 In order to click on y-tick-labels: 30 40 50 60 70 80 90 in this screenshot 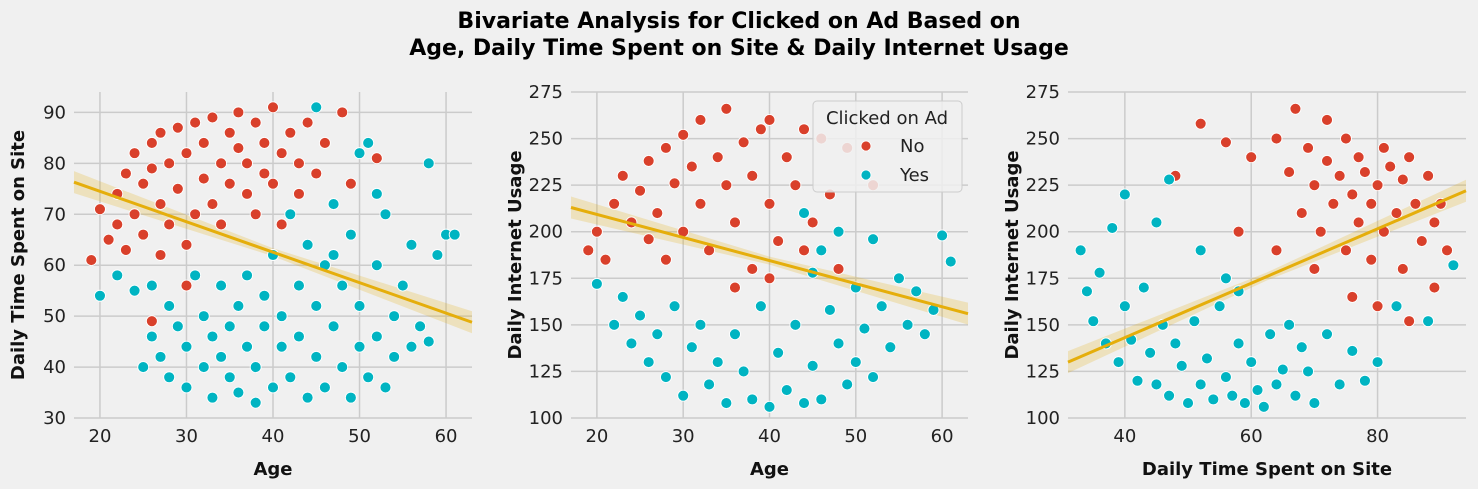, I will do `click(54, 265)`.